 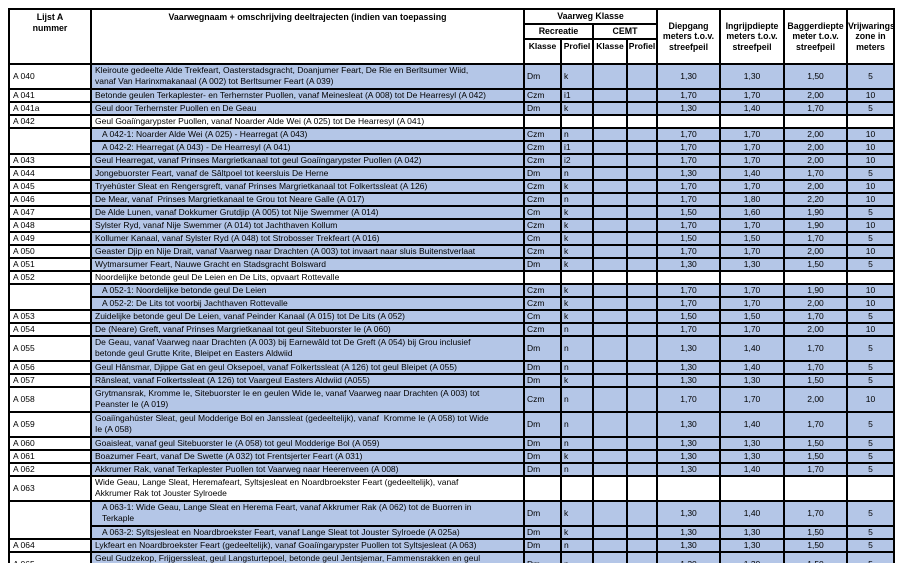 What do you see at coordinates (50, 380) in the screenshot?
I see `cell-lijst-a-nummer: A 057` at bounding box center [50, 380].